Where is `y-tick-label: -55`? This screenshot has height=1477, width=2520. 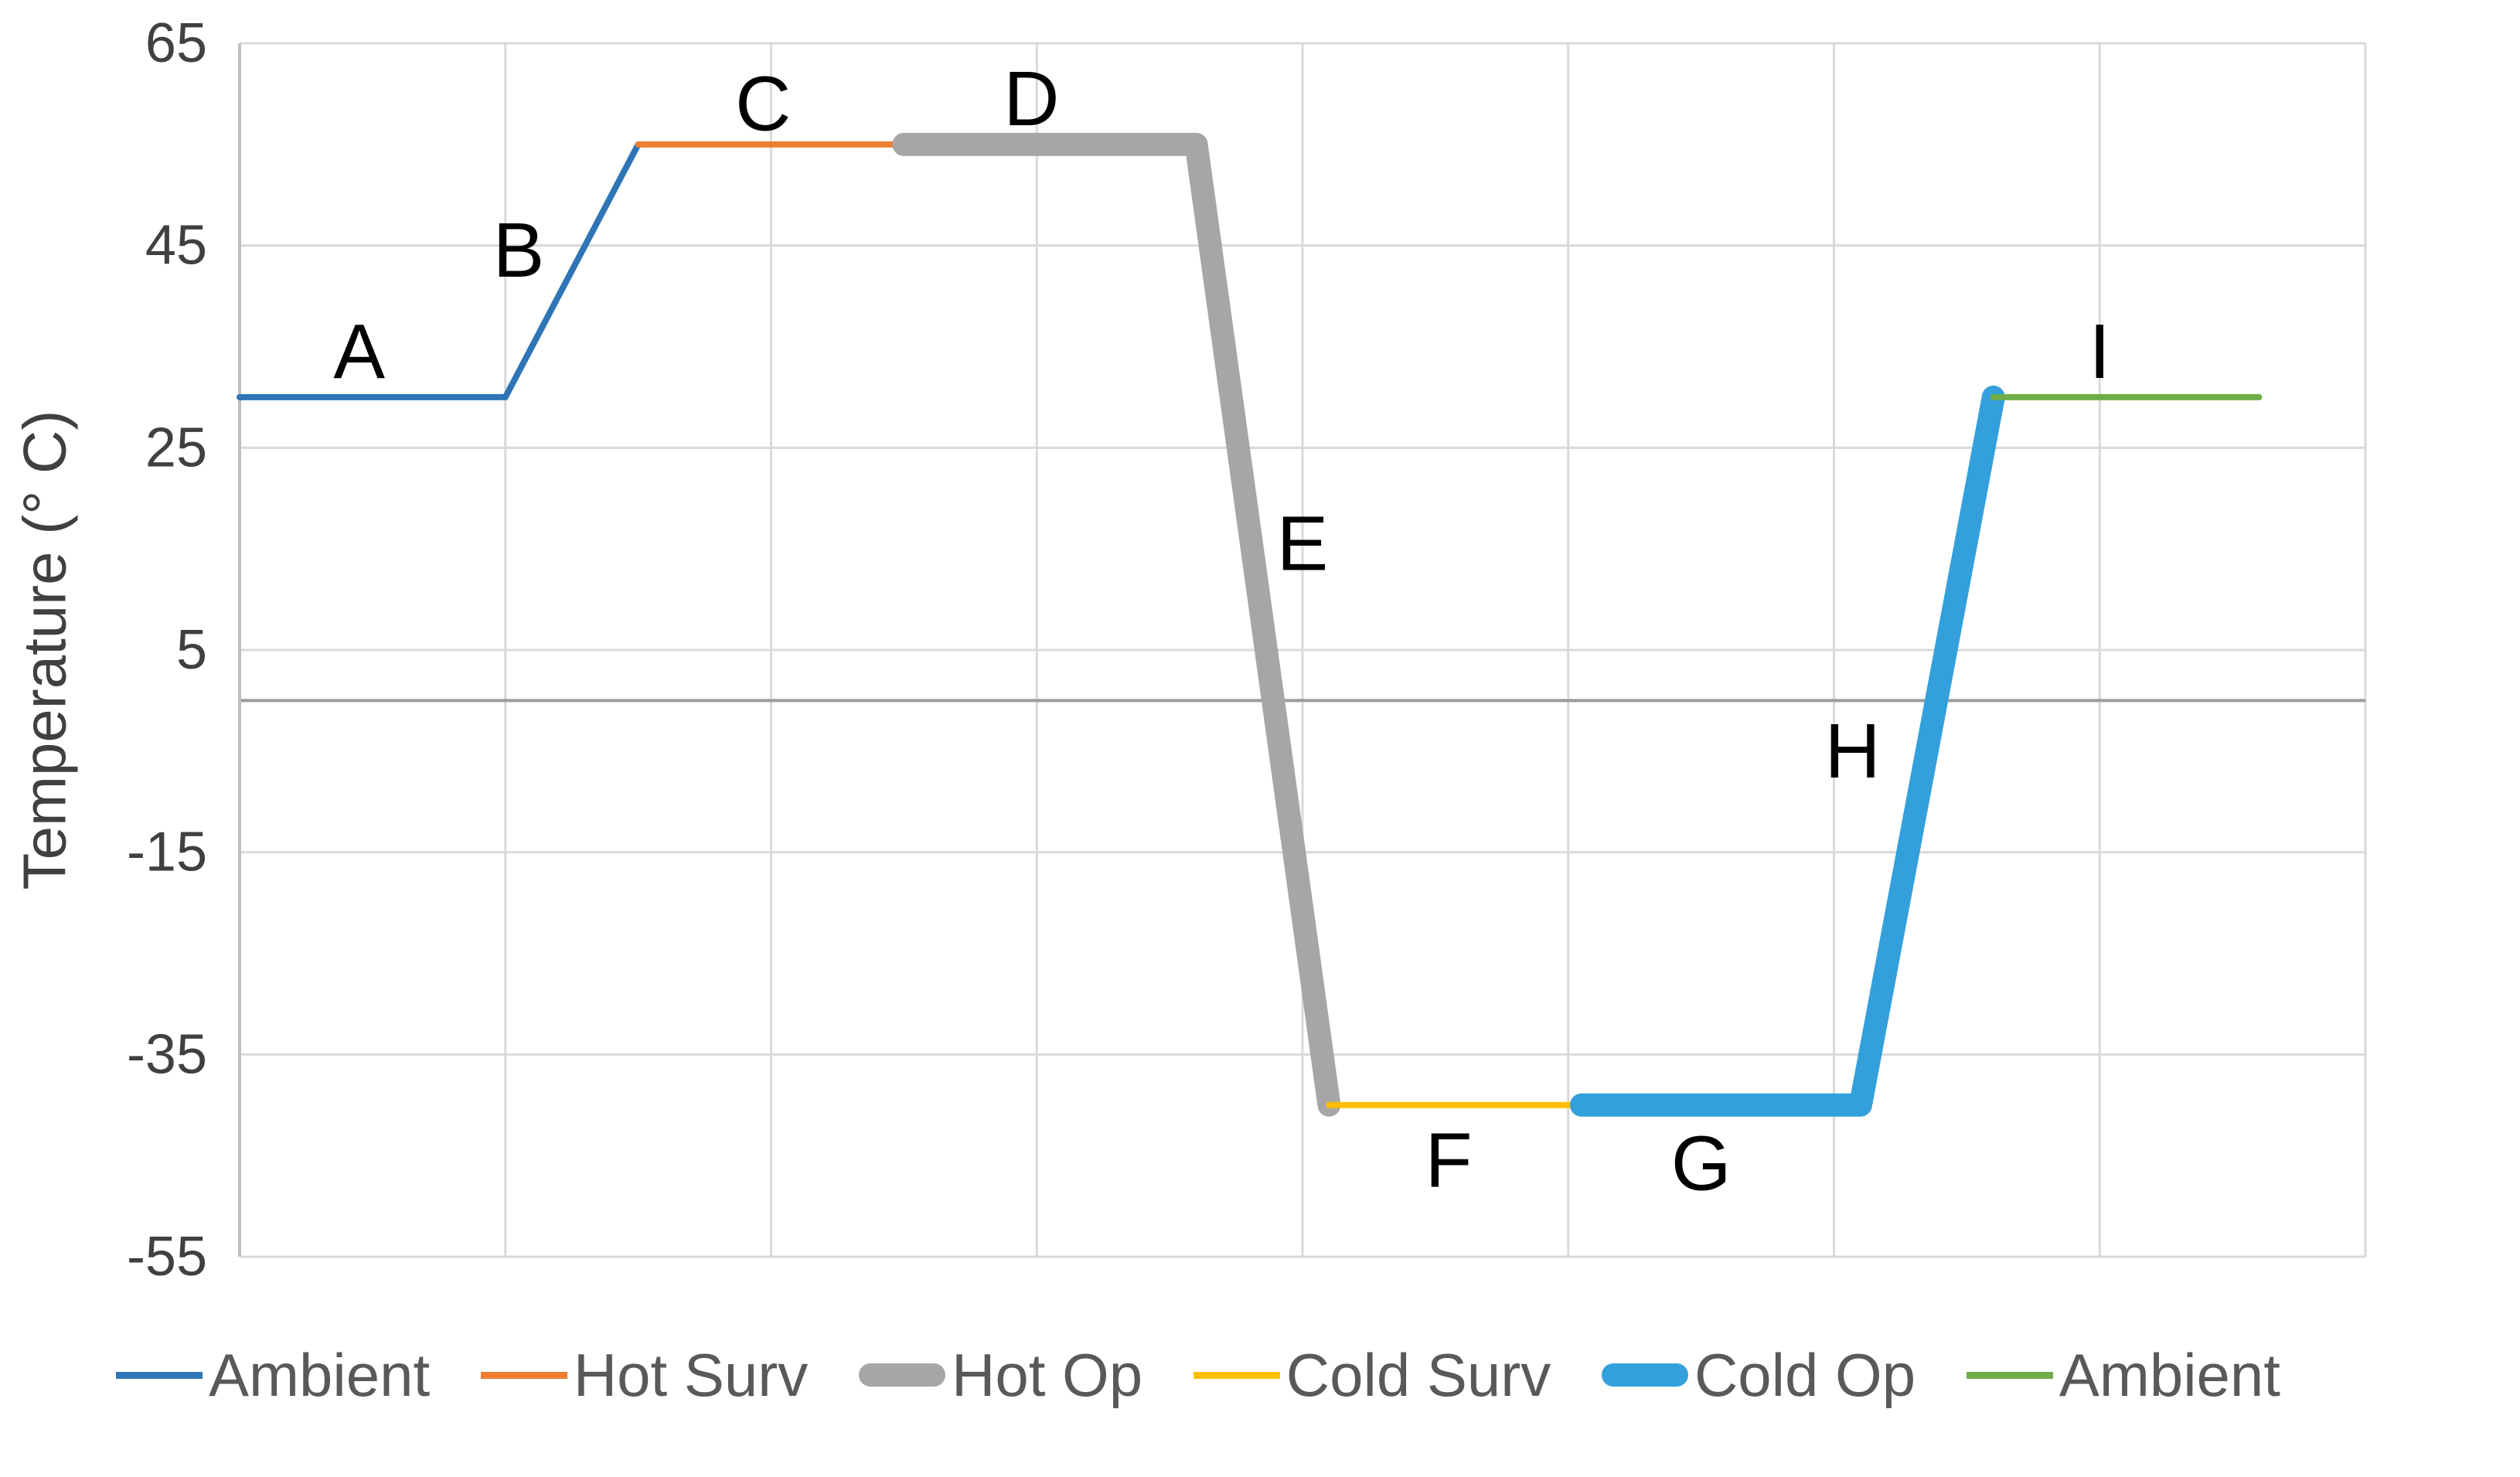
y-tick-label: -55 is located at coordinates (167, 1257).